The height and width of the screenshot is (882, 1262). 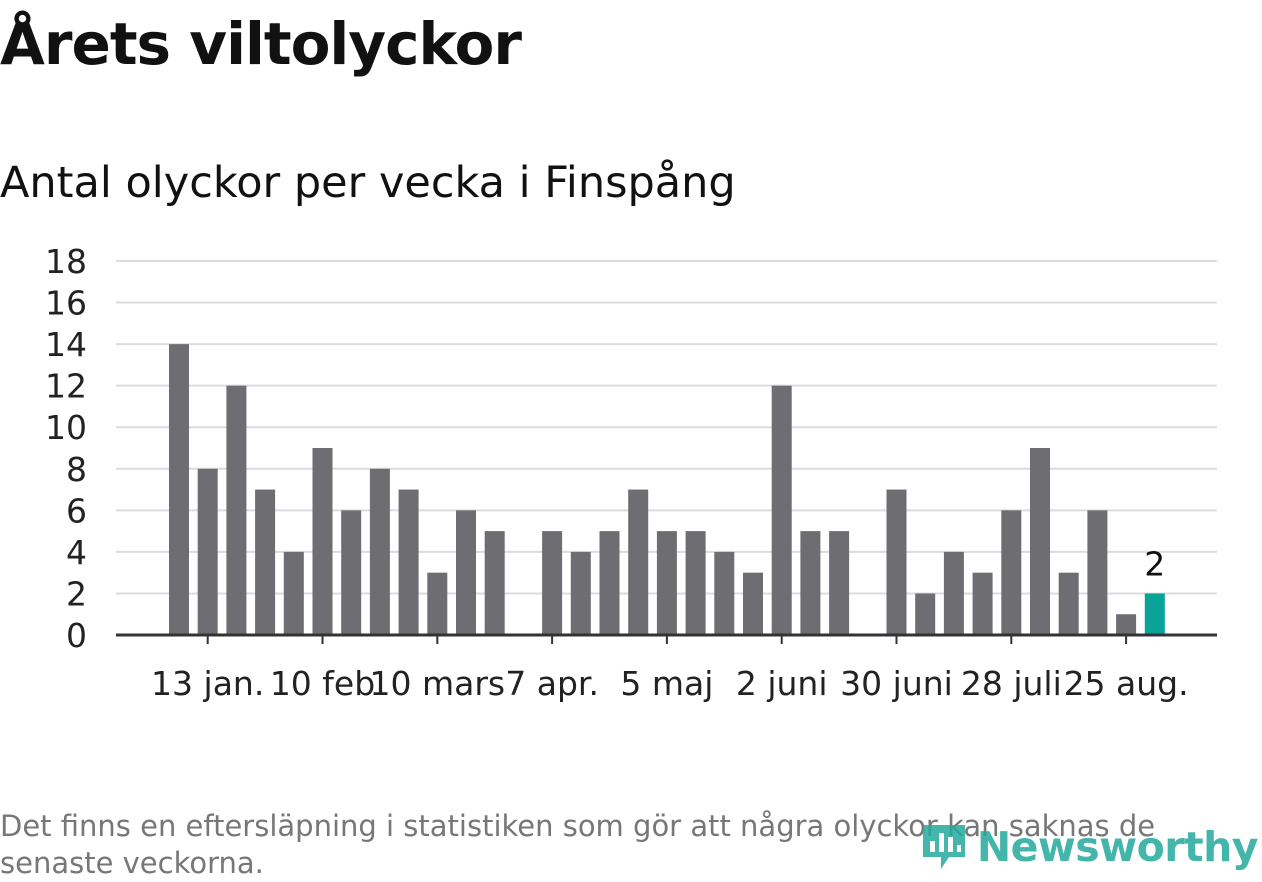 What do you see at coordinates (1126, 683) in the screenshot?
I see `x-tick-label: 25 aug.` at bounding box center [1126, 683].